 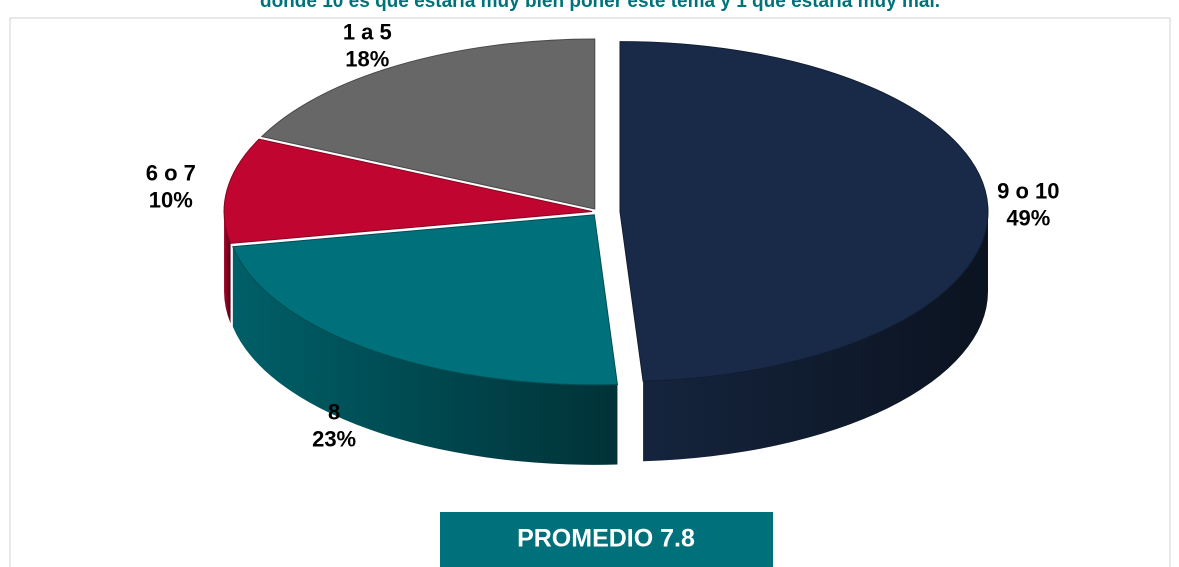 I want to click on slice-value-label: 10%, so click(x=171, y=199).